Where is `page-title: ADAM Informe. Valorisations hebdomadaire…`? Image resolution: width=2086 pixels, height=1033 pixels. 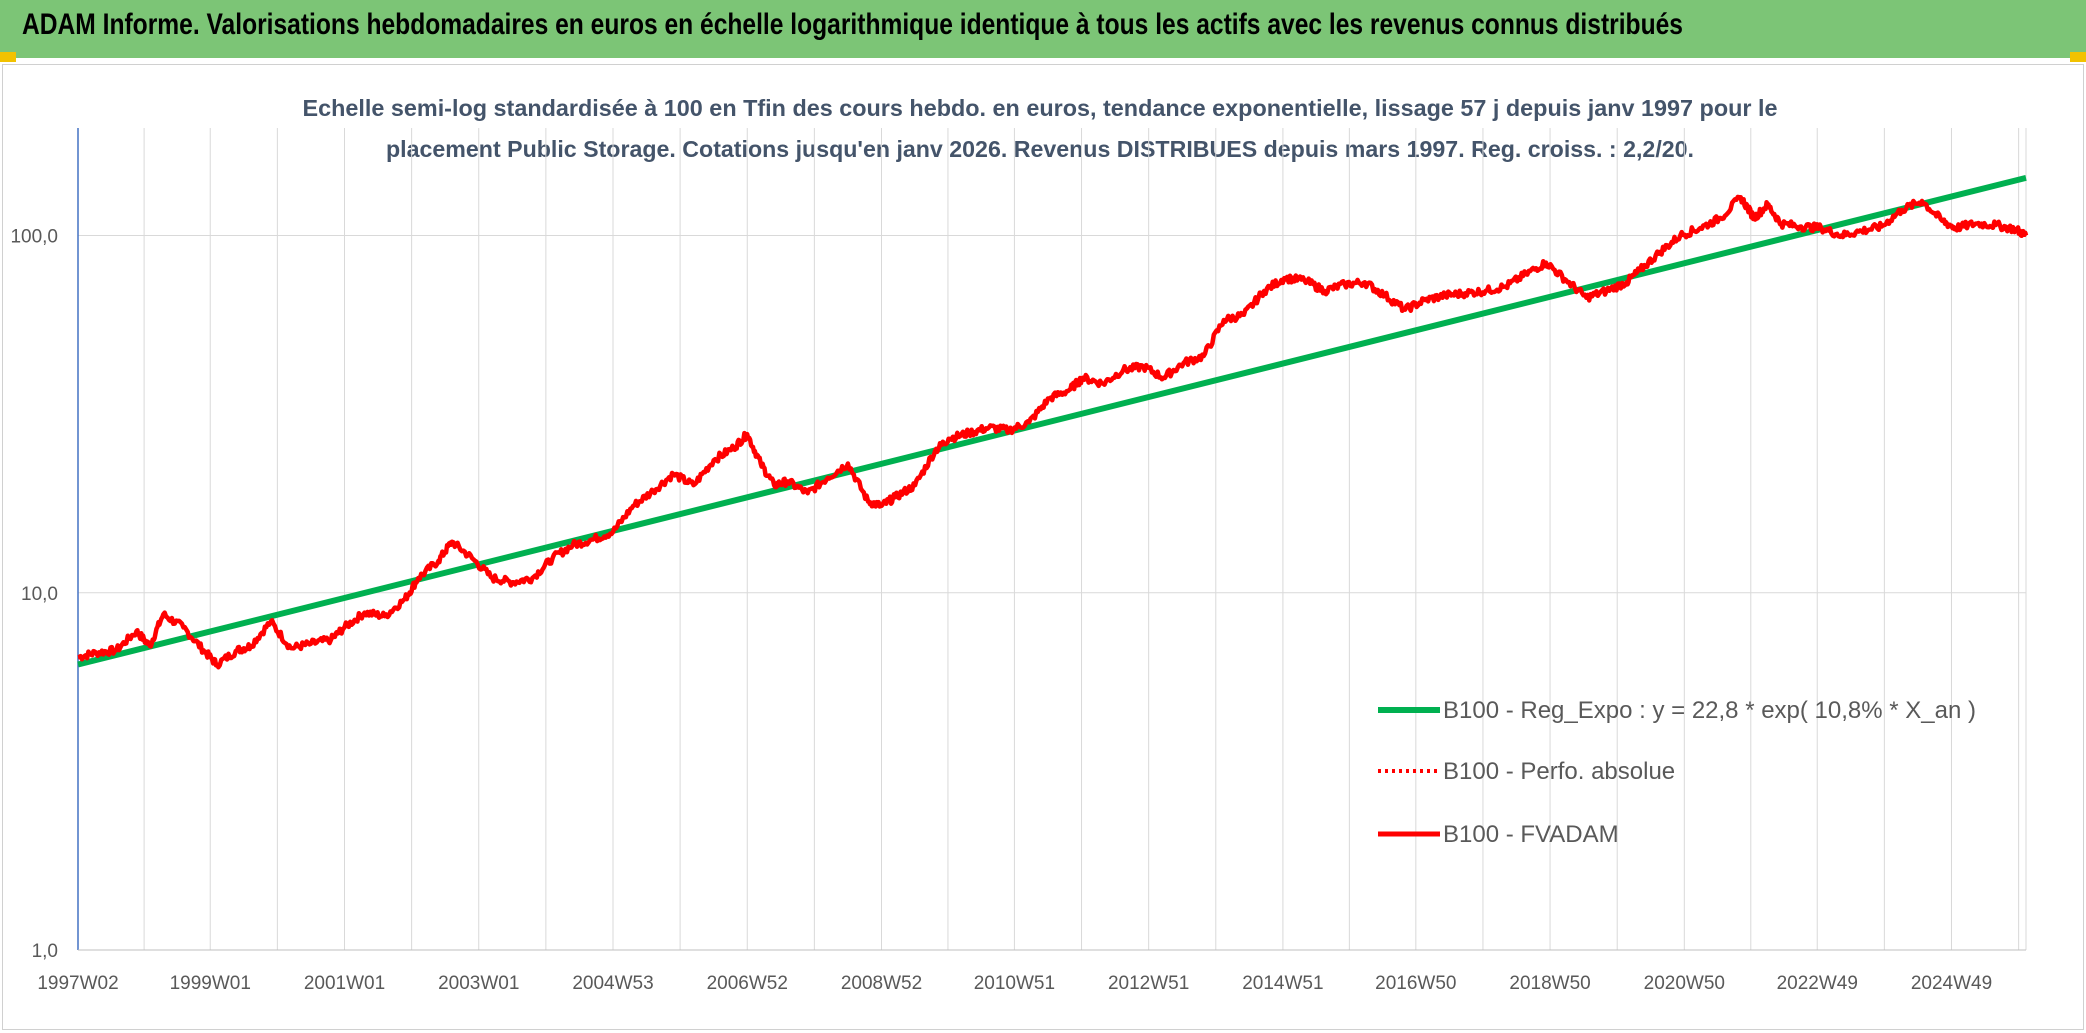 page-title: ADAM Informe. Valorisations hebdomadaire… is located at coordinates (852, 24).